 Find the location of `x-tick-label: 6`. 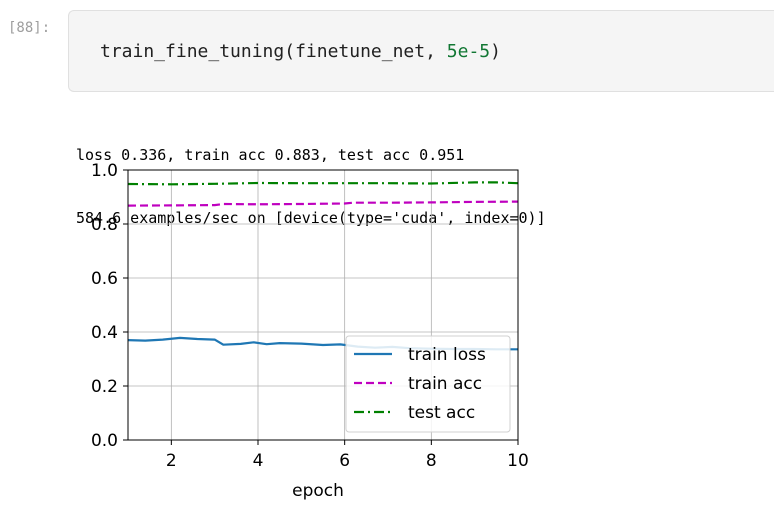

x-tick-label: 6 is located at coordinates (344, 461).